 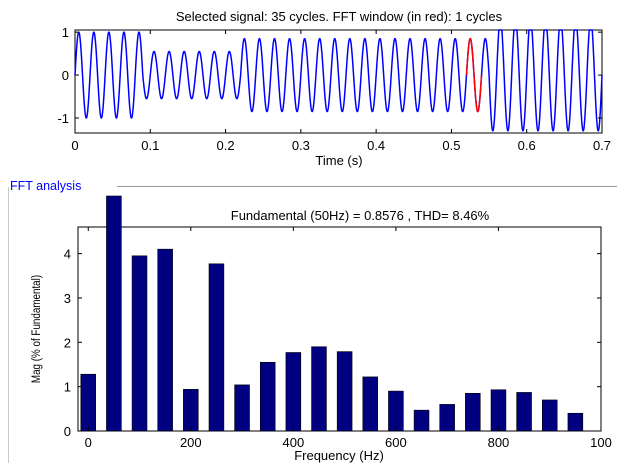 What do you see at coordinates (226, 145) in the screenshot?
I see `signal-x-tick-label: 0.2` at bounding box center [226, 145].